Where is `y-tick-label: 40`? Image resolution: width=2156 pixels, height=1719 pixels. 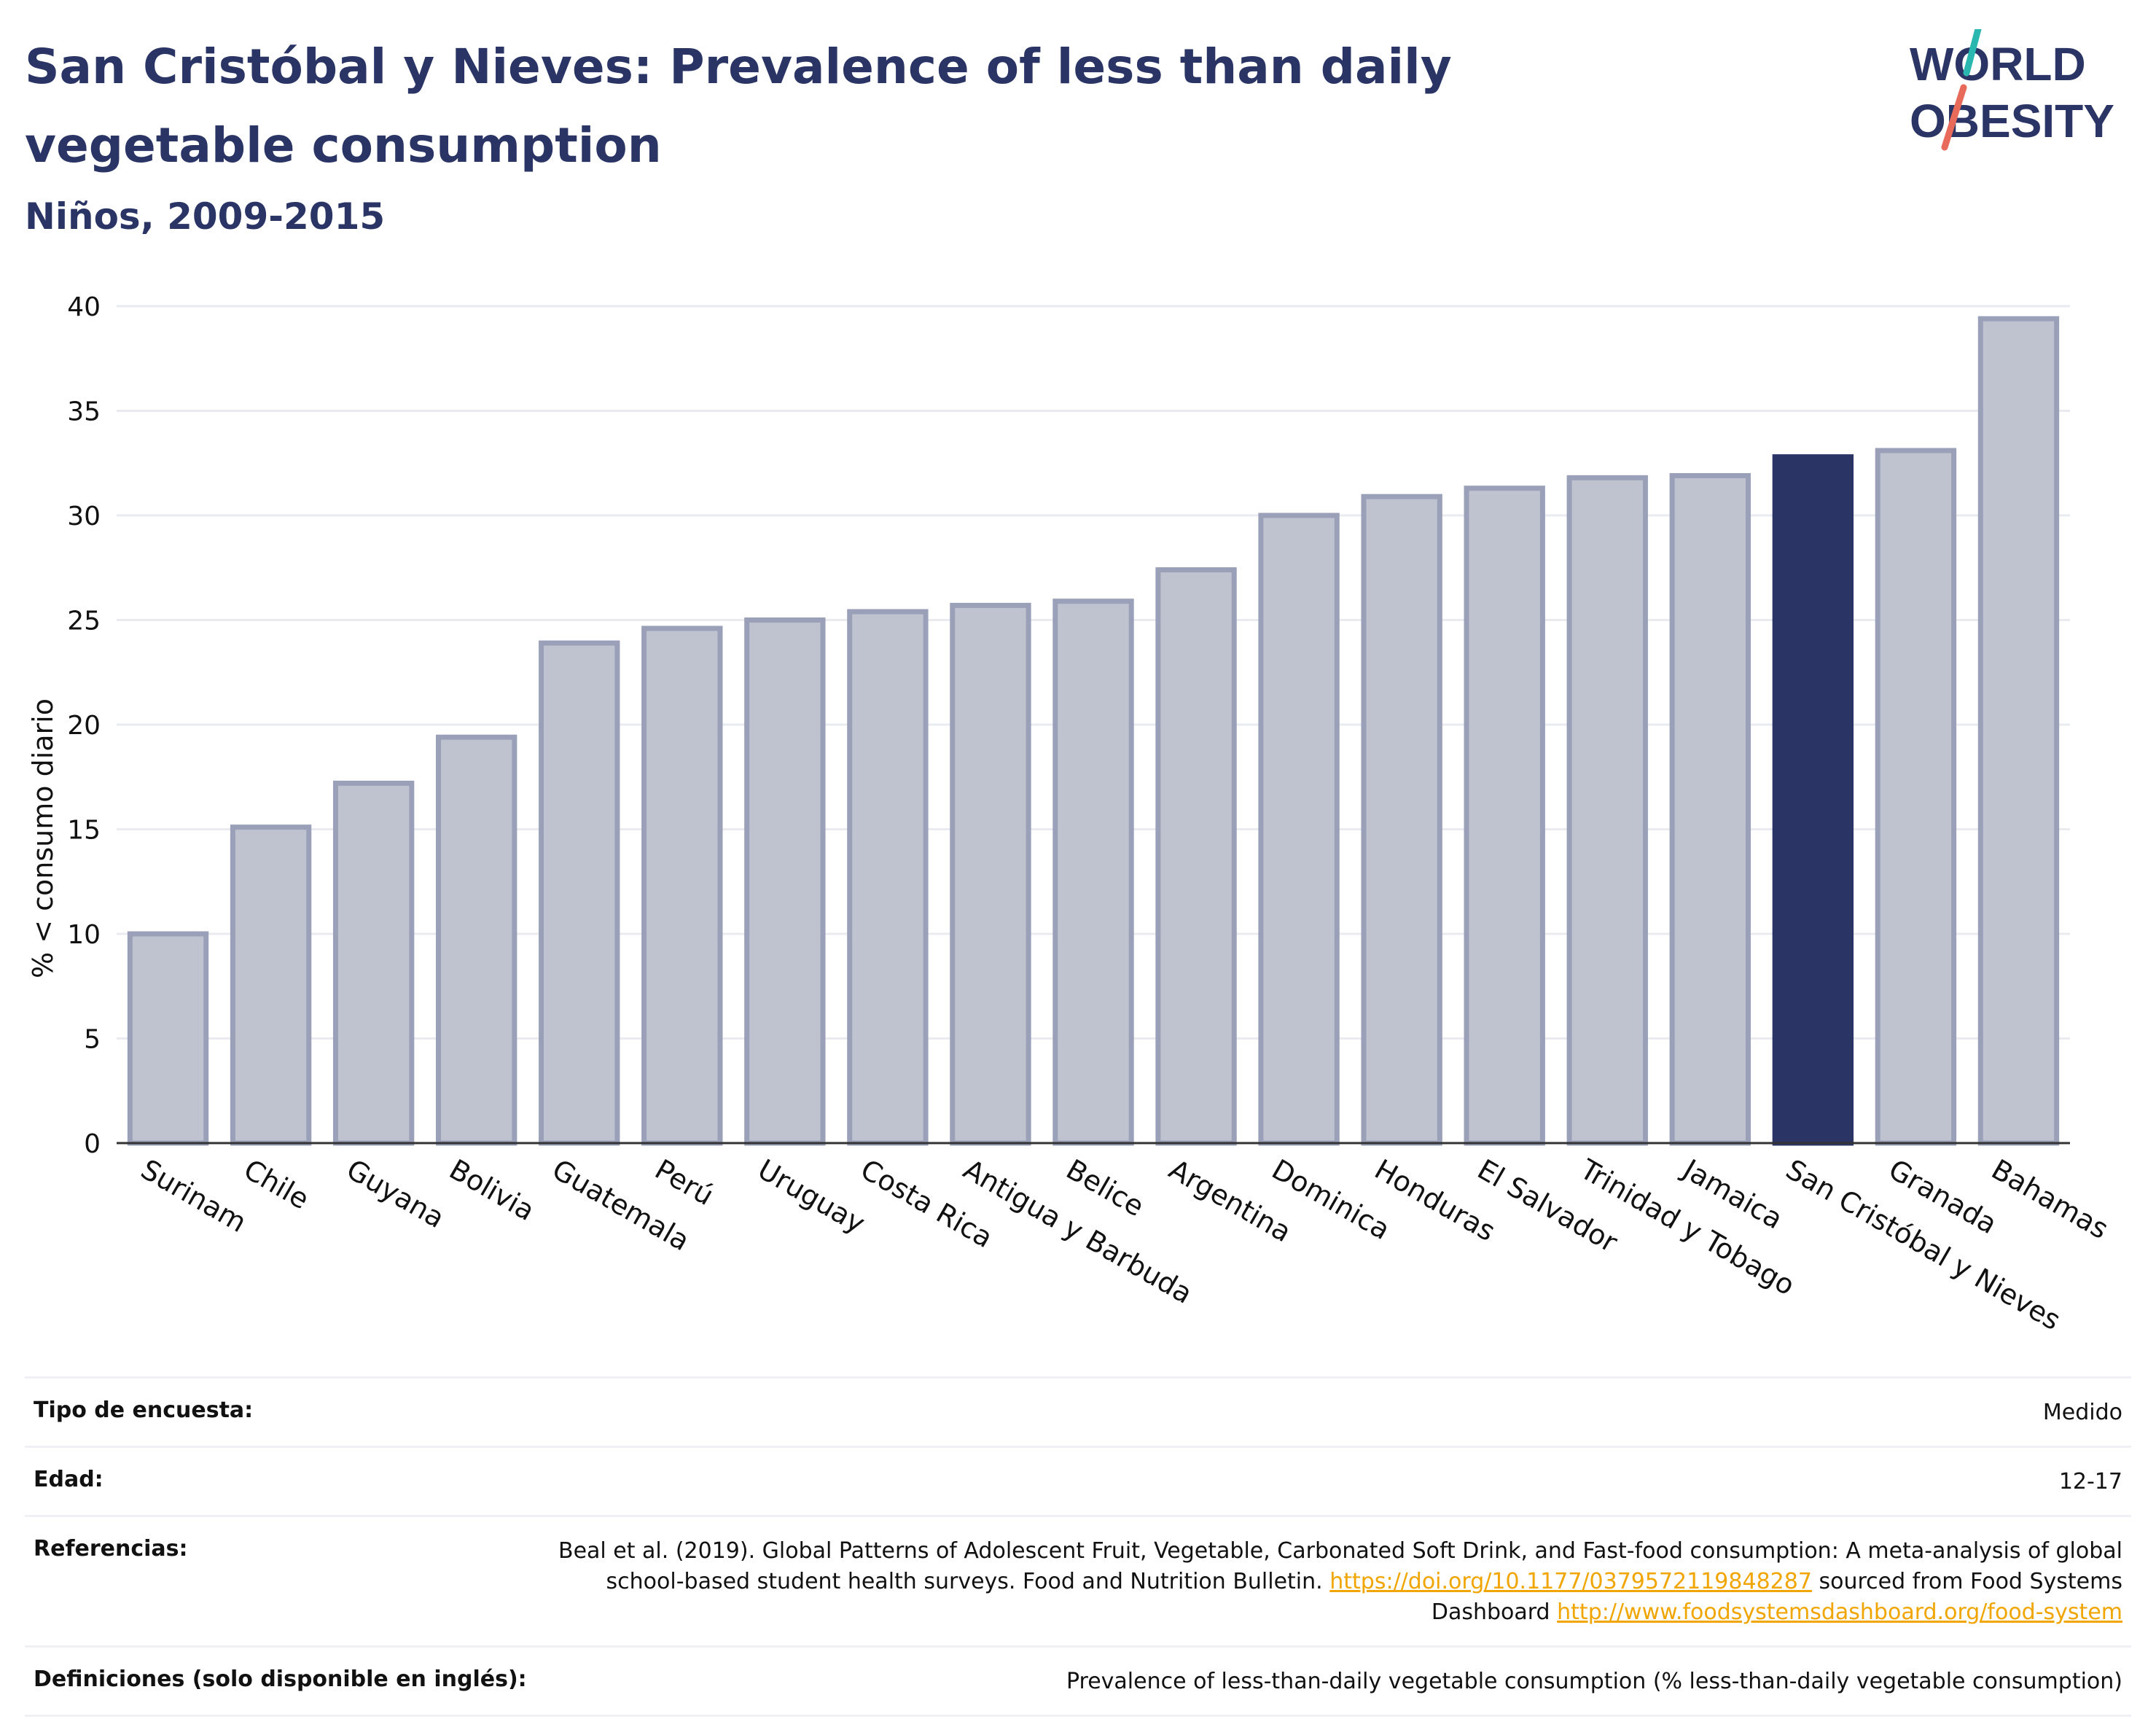 y-tick-label: 40 is located at coordinates (84, 307).